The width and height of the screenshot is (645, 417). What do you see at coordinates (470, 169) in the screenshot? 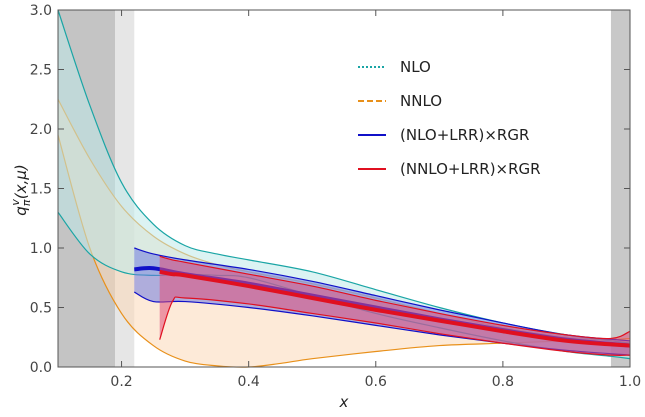
I see `legend-label: (NNLO+LRR)×RGR` at bounding box center [470, 169].